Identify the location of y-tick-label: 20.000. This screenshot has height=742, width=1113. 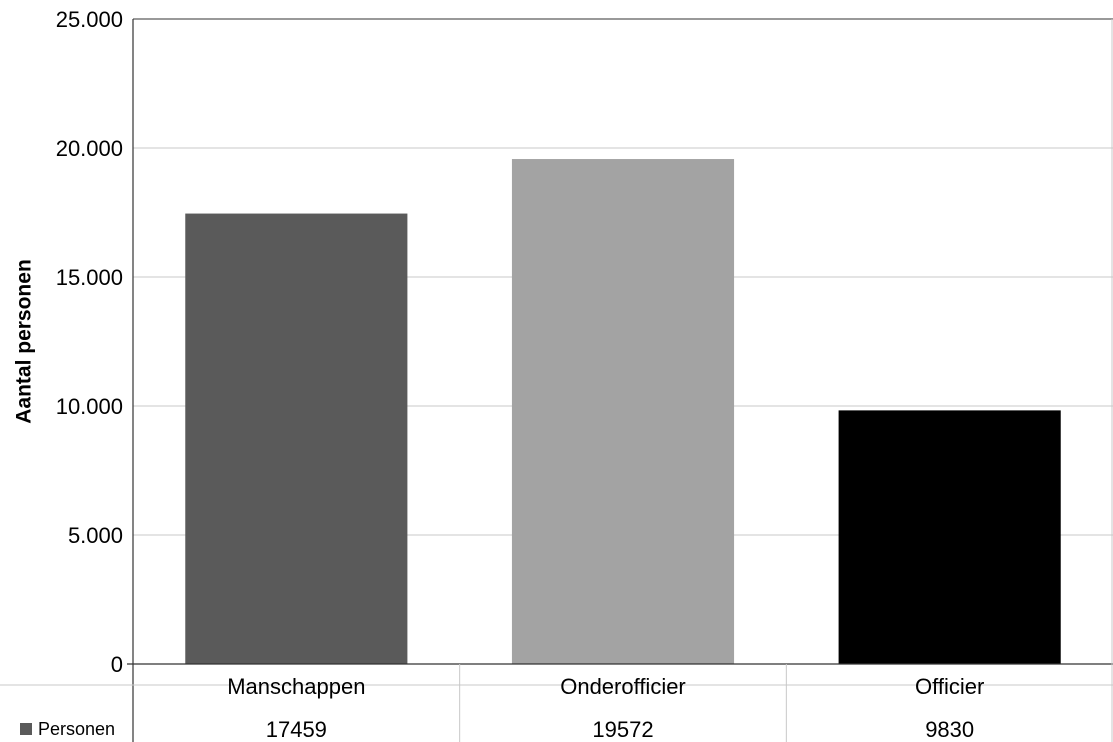
(89, 148).